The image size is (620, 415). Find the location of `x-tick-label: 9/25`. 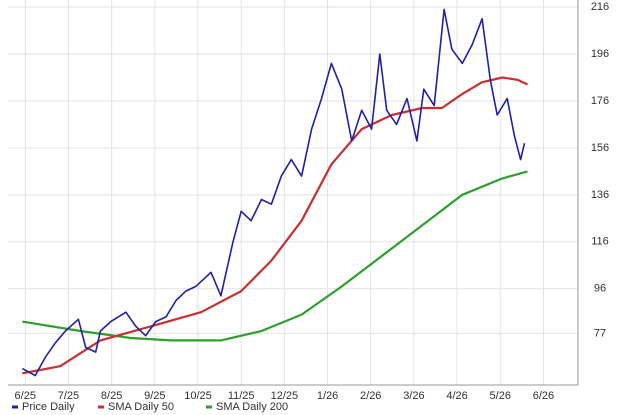

x-tick-label: 9/25 is located at coordinates (154, 396).